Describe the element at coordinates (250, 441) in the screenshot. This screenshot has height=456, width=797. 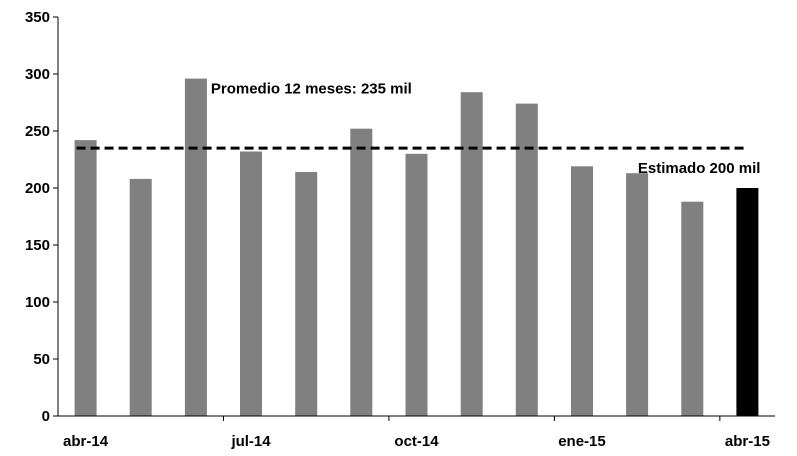
I see `x-tick-label: jul-14` at that location.